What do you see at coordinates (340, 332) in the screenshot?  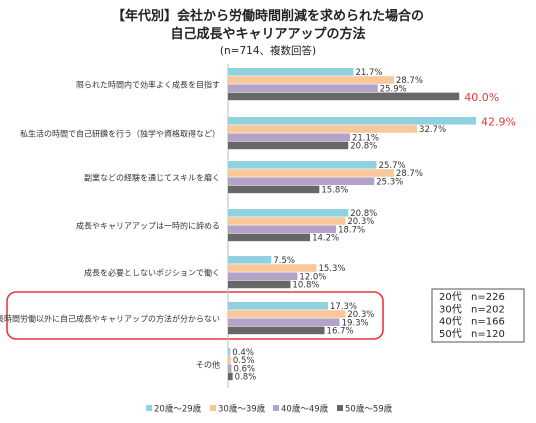 I see `data-label: 16.7%` at bounding box center [340, 332].